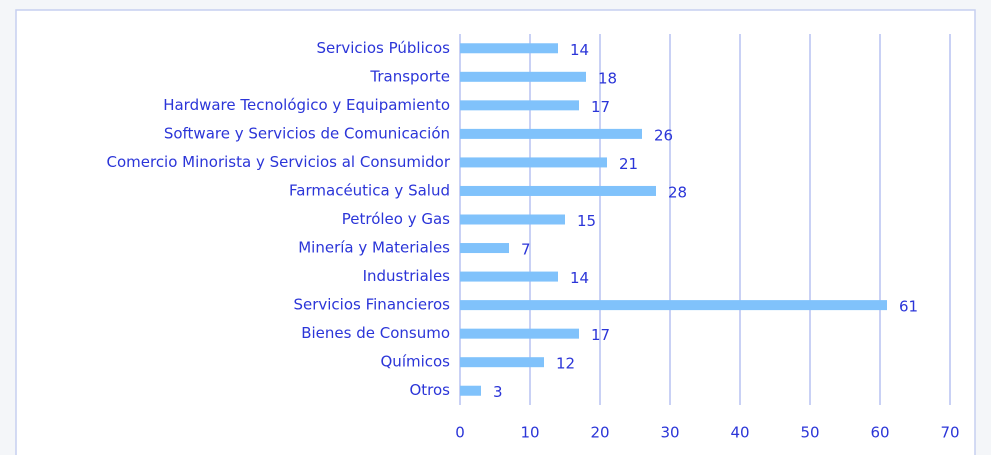 This screenshot has height=455, width=991. What do you see at coordinates (599, 433) in the screenshot?
I see `x-tick-label: 20` at bounding box center [599, 433].